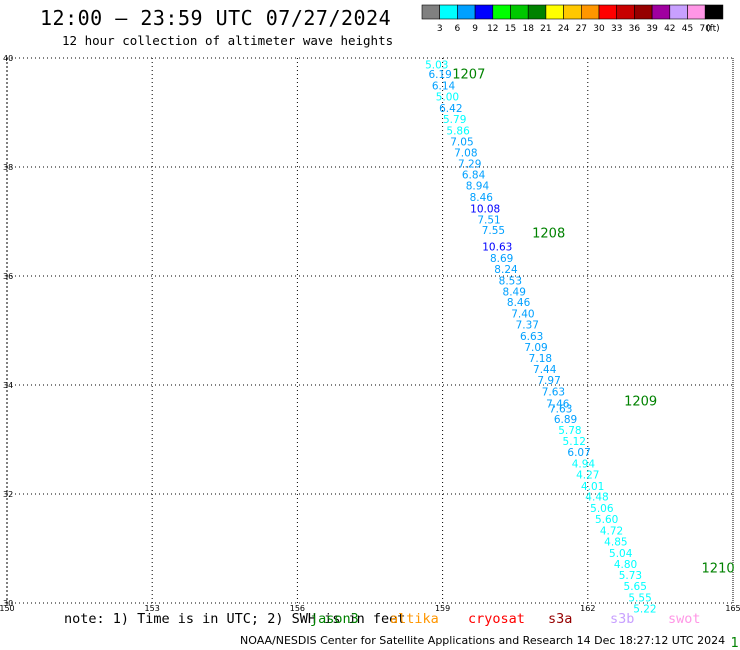 The width and height of the screenshot is (740, 650). What do you see at coordinates (669, 29) in the screenshot?
I see `colorbar-label: 42` at bounding box center [669, 29].